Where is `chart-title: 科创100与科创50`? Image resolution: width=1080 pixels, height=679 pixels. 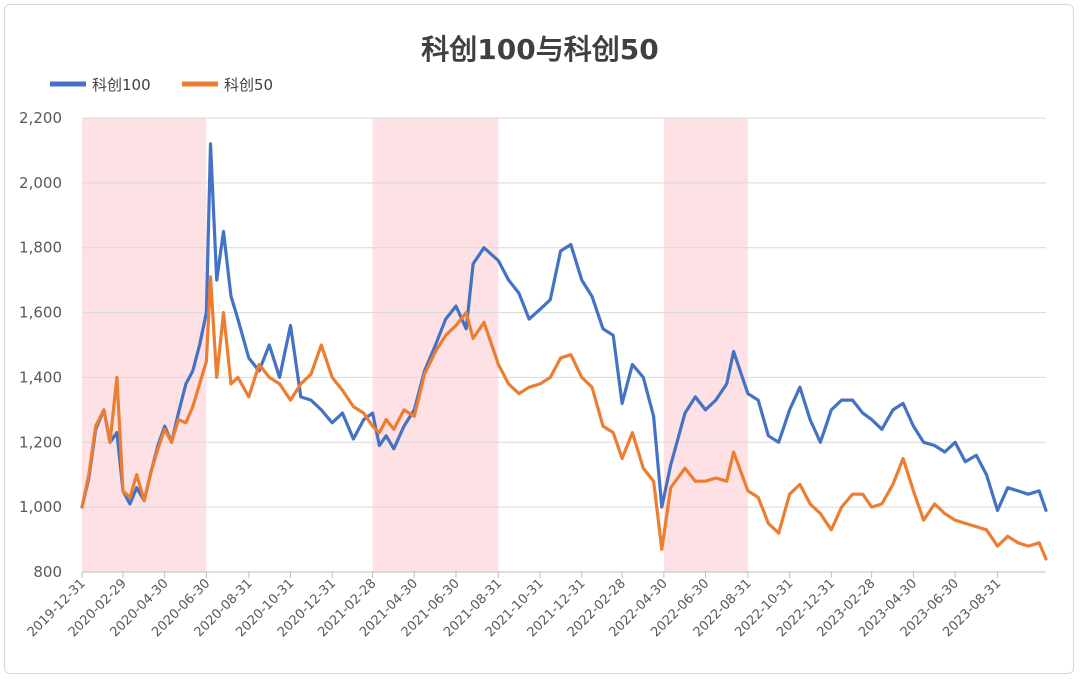
chart-title: 科创100与科创50 is located at coordinates (540, 49).